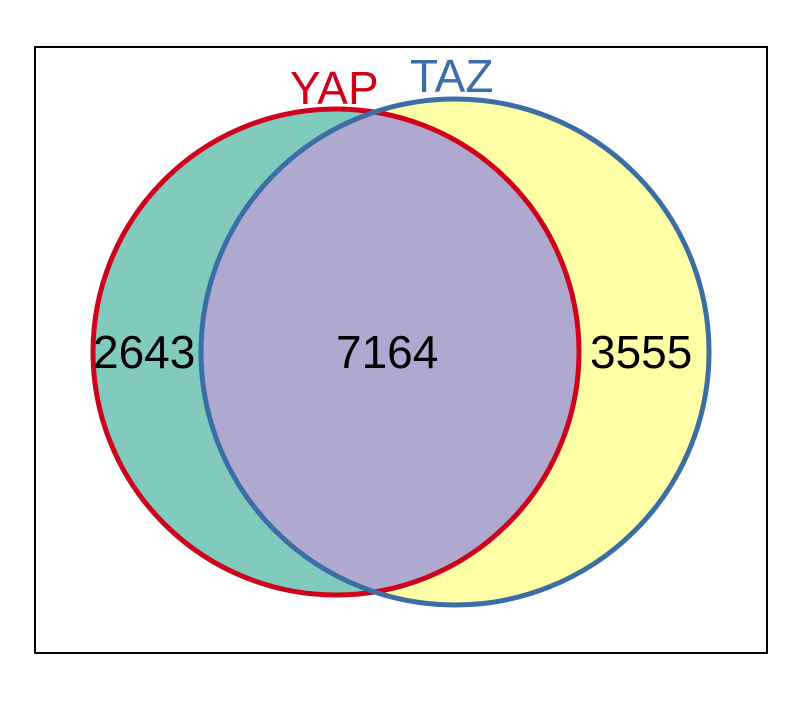 Image resolution: width=802 pixels, height=703 pixels. What do you see at coordinates (387, 352) in the screenshot?
I see `intersection-count: 7164` at bounding box center [387, 352].